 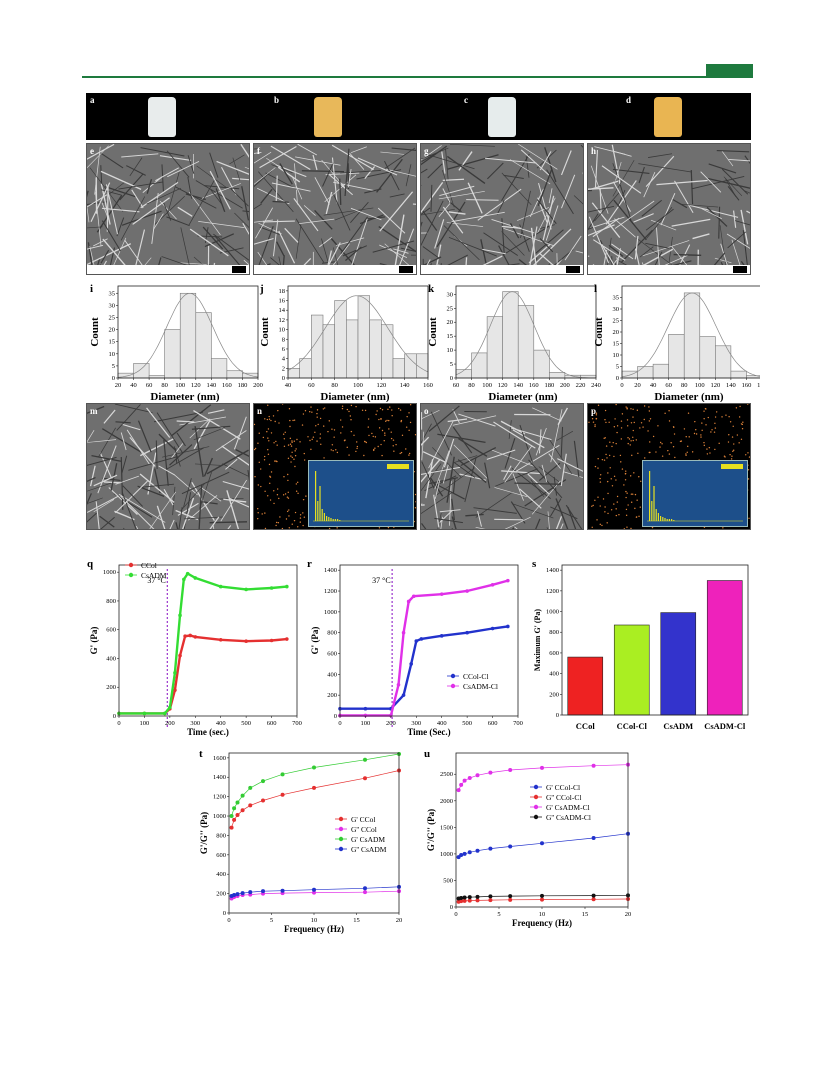 What do you see at coordinates (426, 411) in the screenshot?
I see `panel-label-o: o` at bounding box center [426, 411].